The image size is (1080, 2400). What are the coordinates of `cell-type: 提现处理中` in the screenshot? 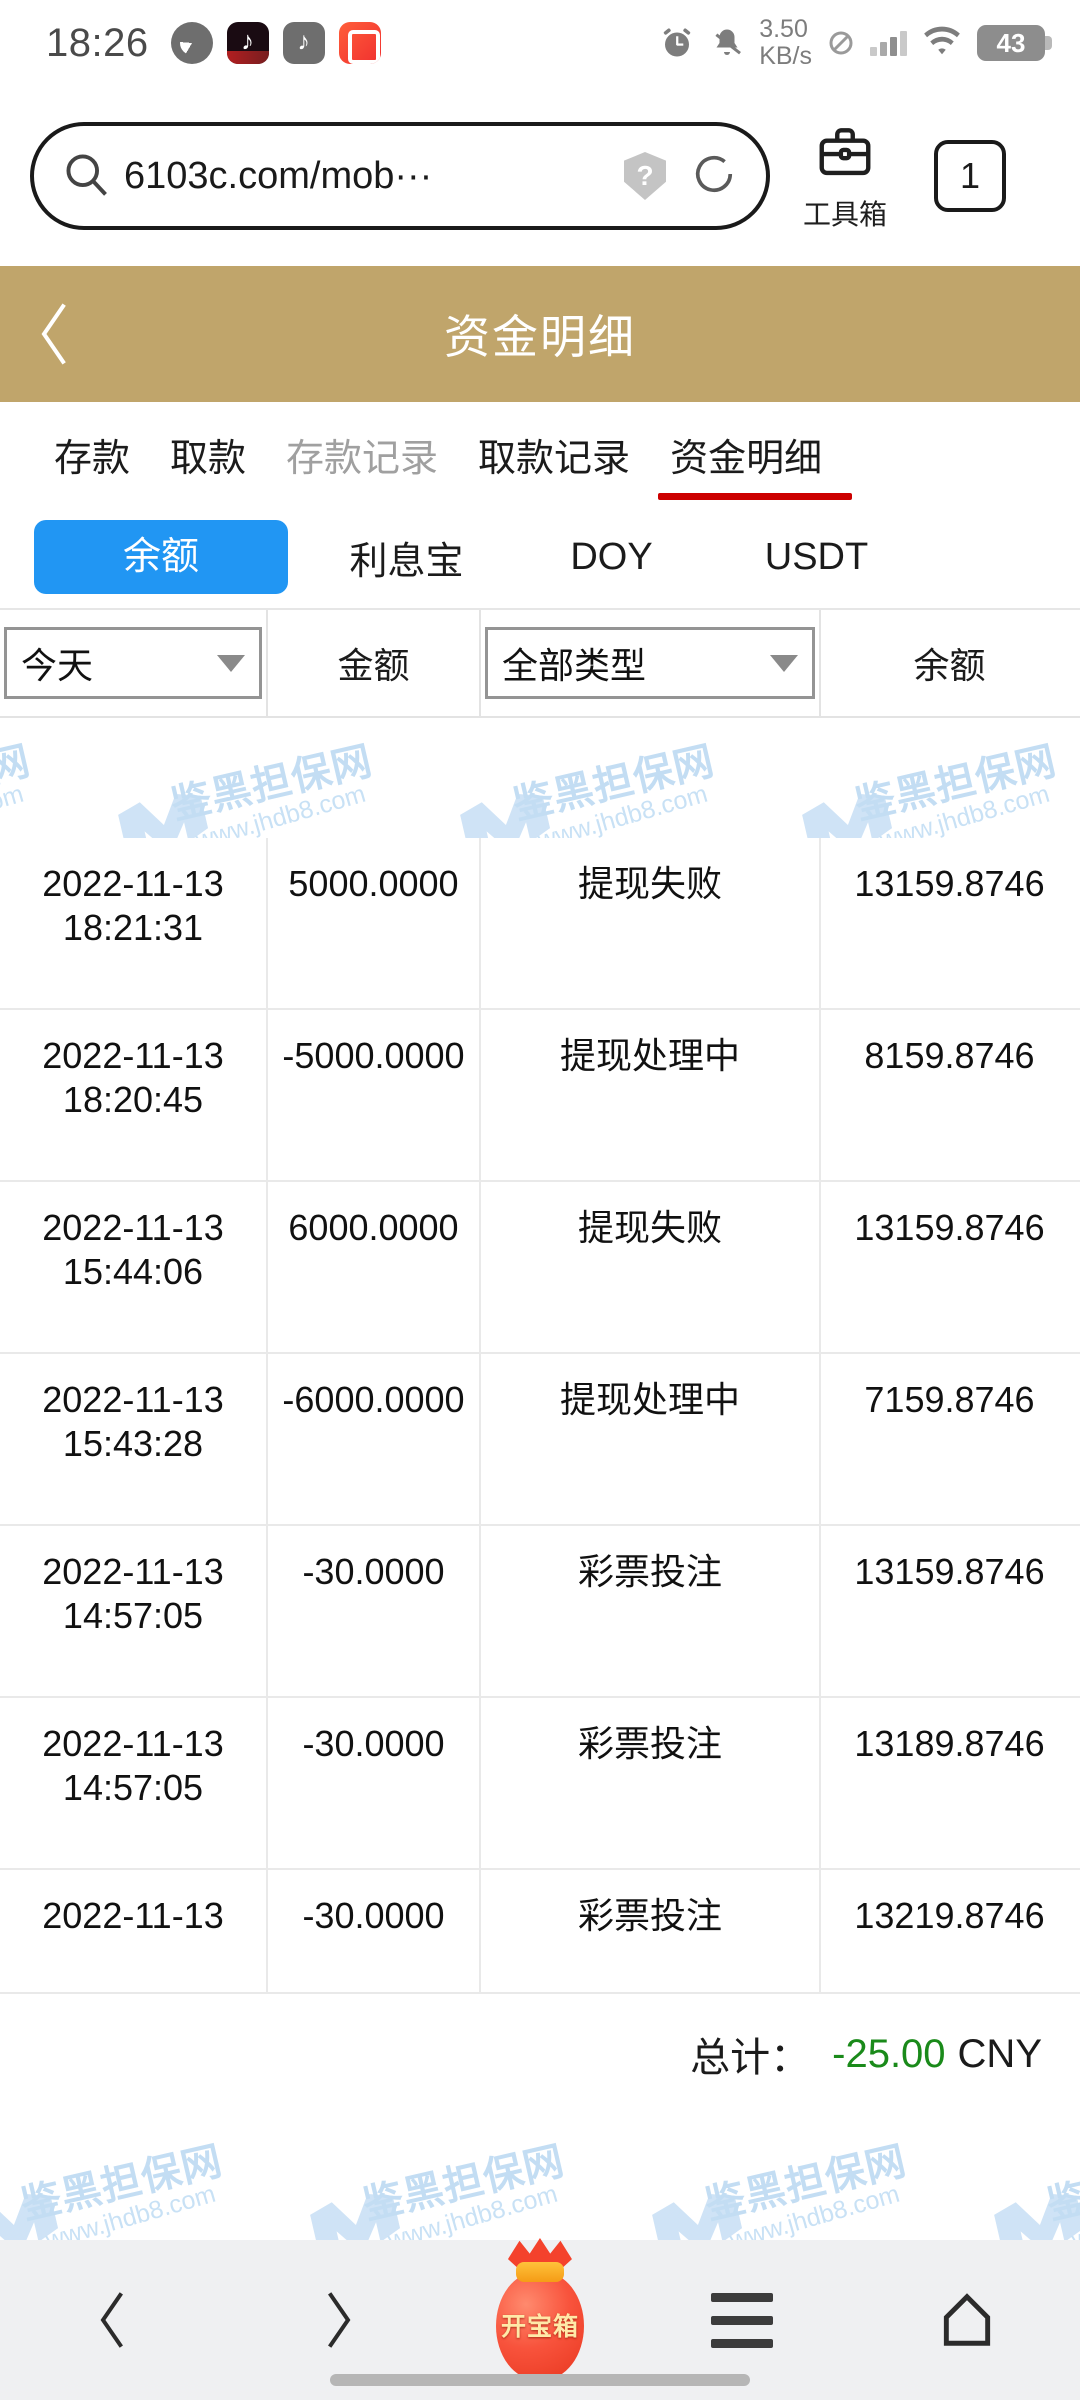 It's located at (651, 1095).